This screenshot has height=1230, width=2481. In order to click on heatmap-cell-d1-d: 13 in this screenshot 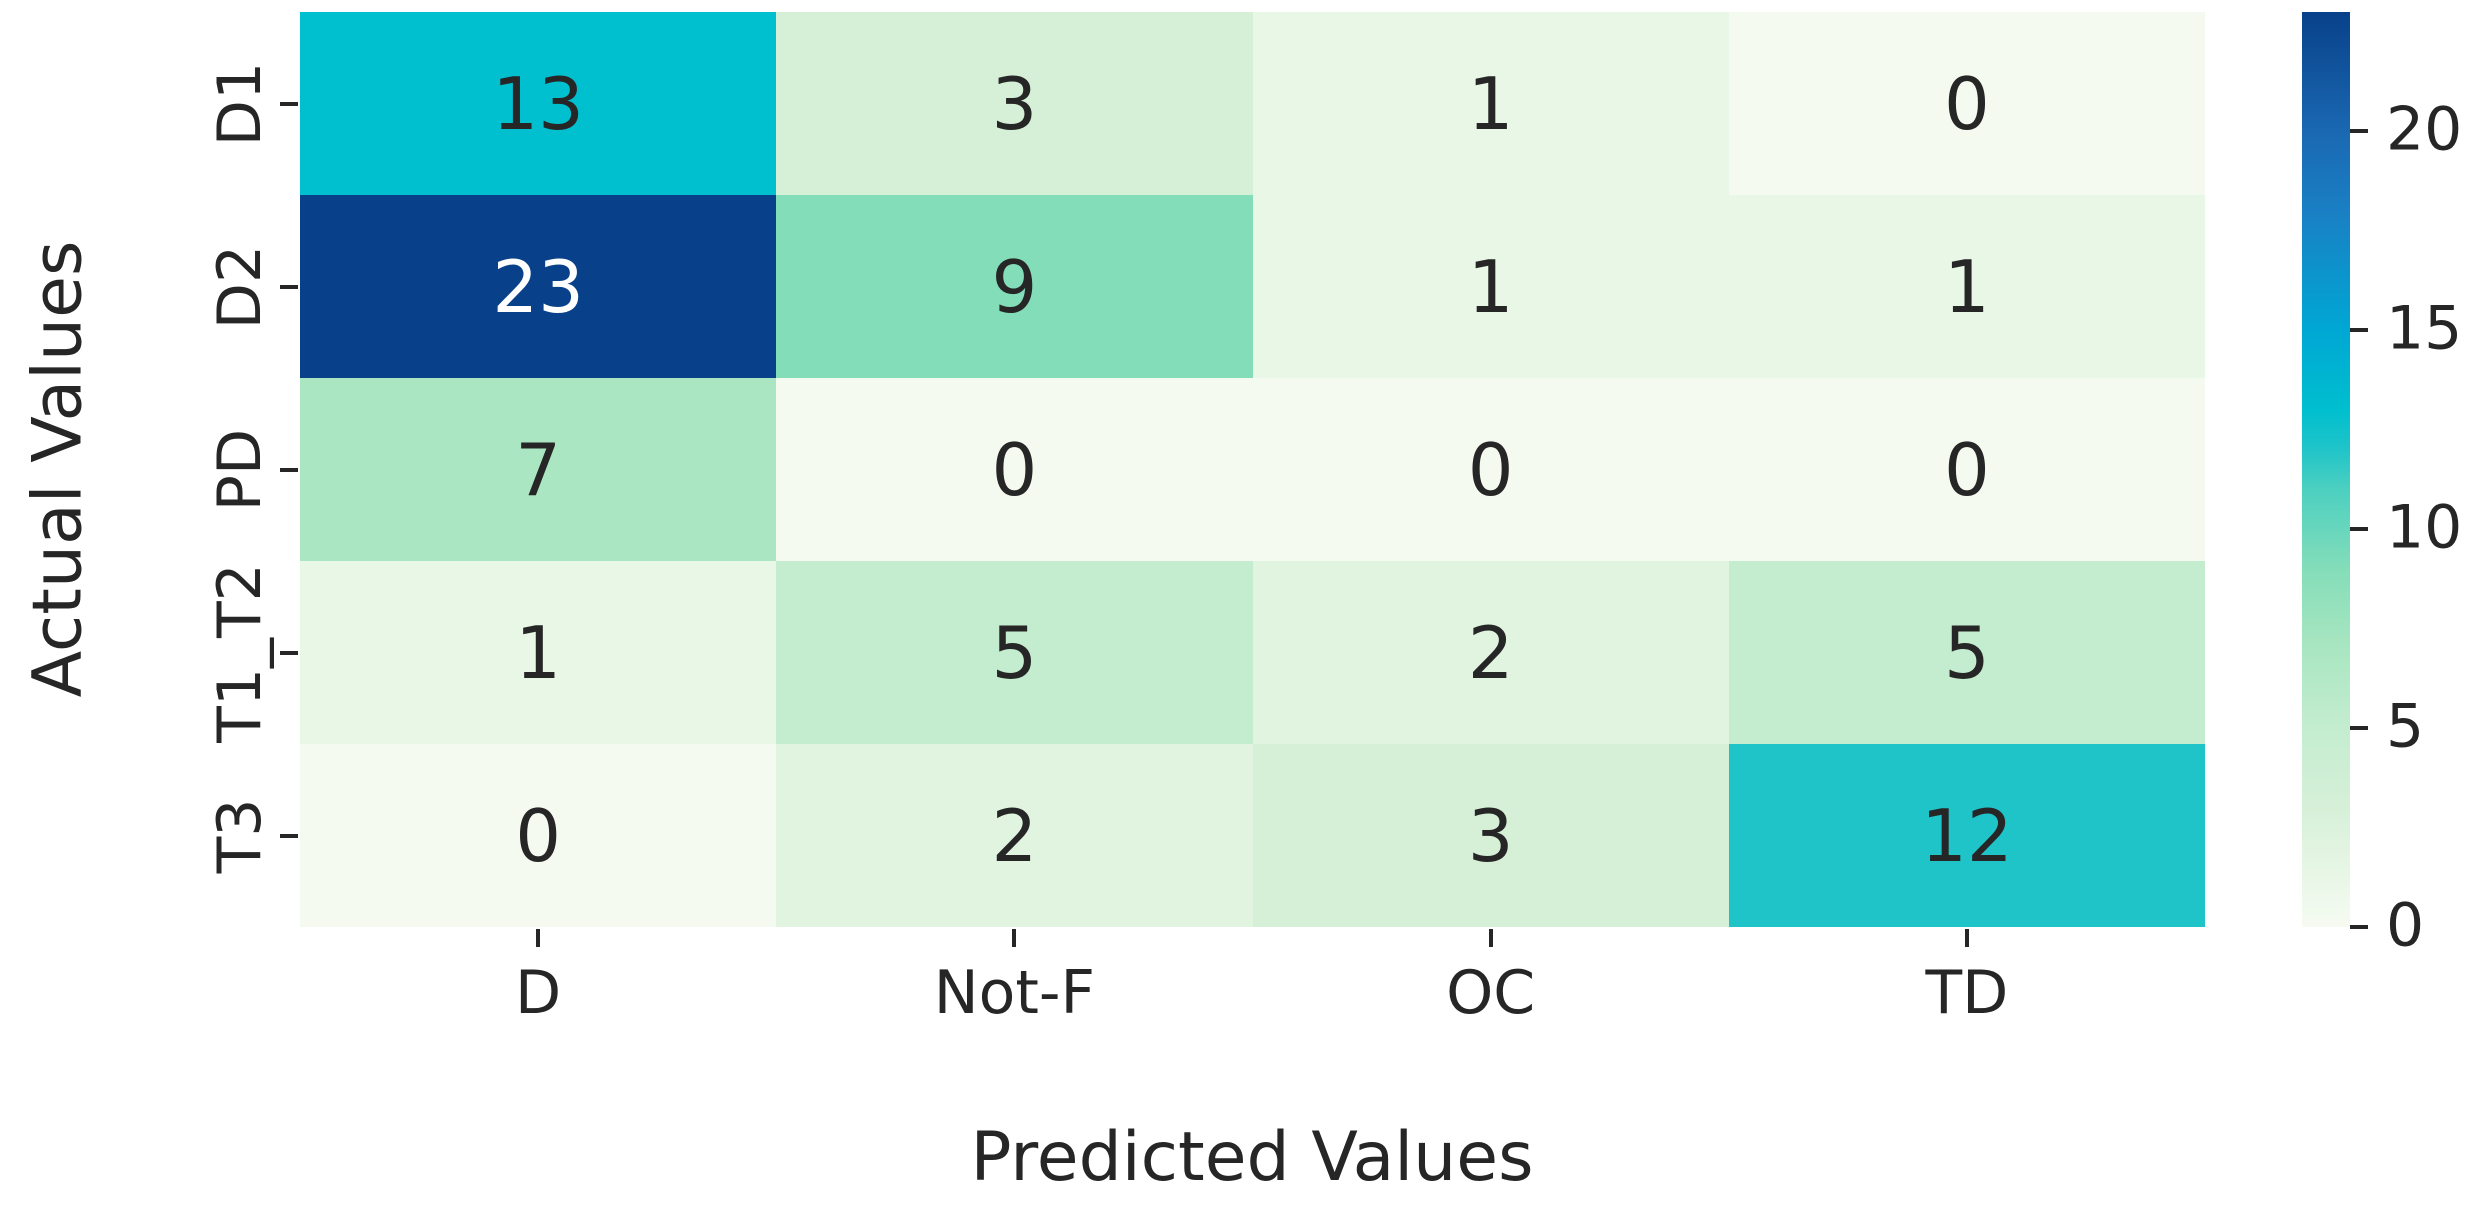, I will do `click(538, 103)`.